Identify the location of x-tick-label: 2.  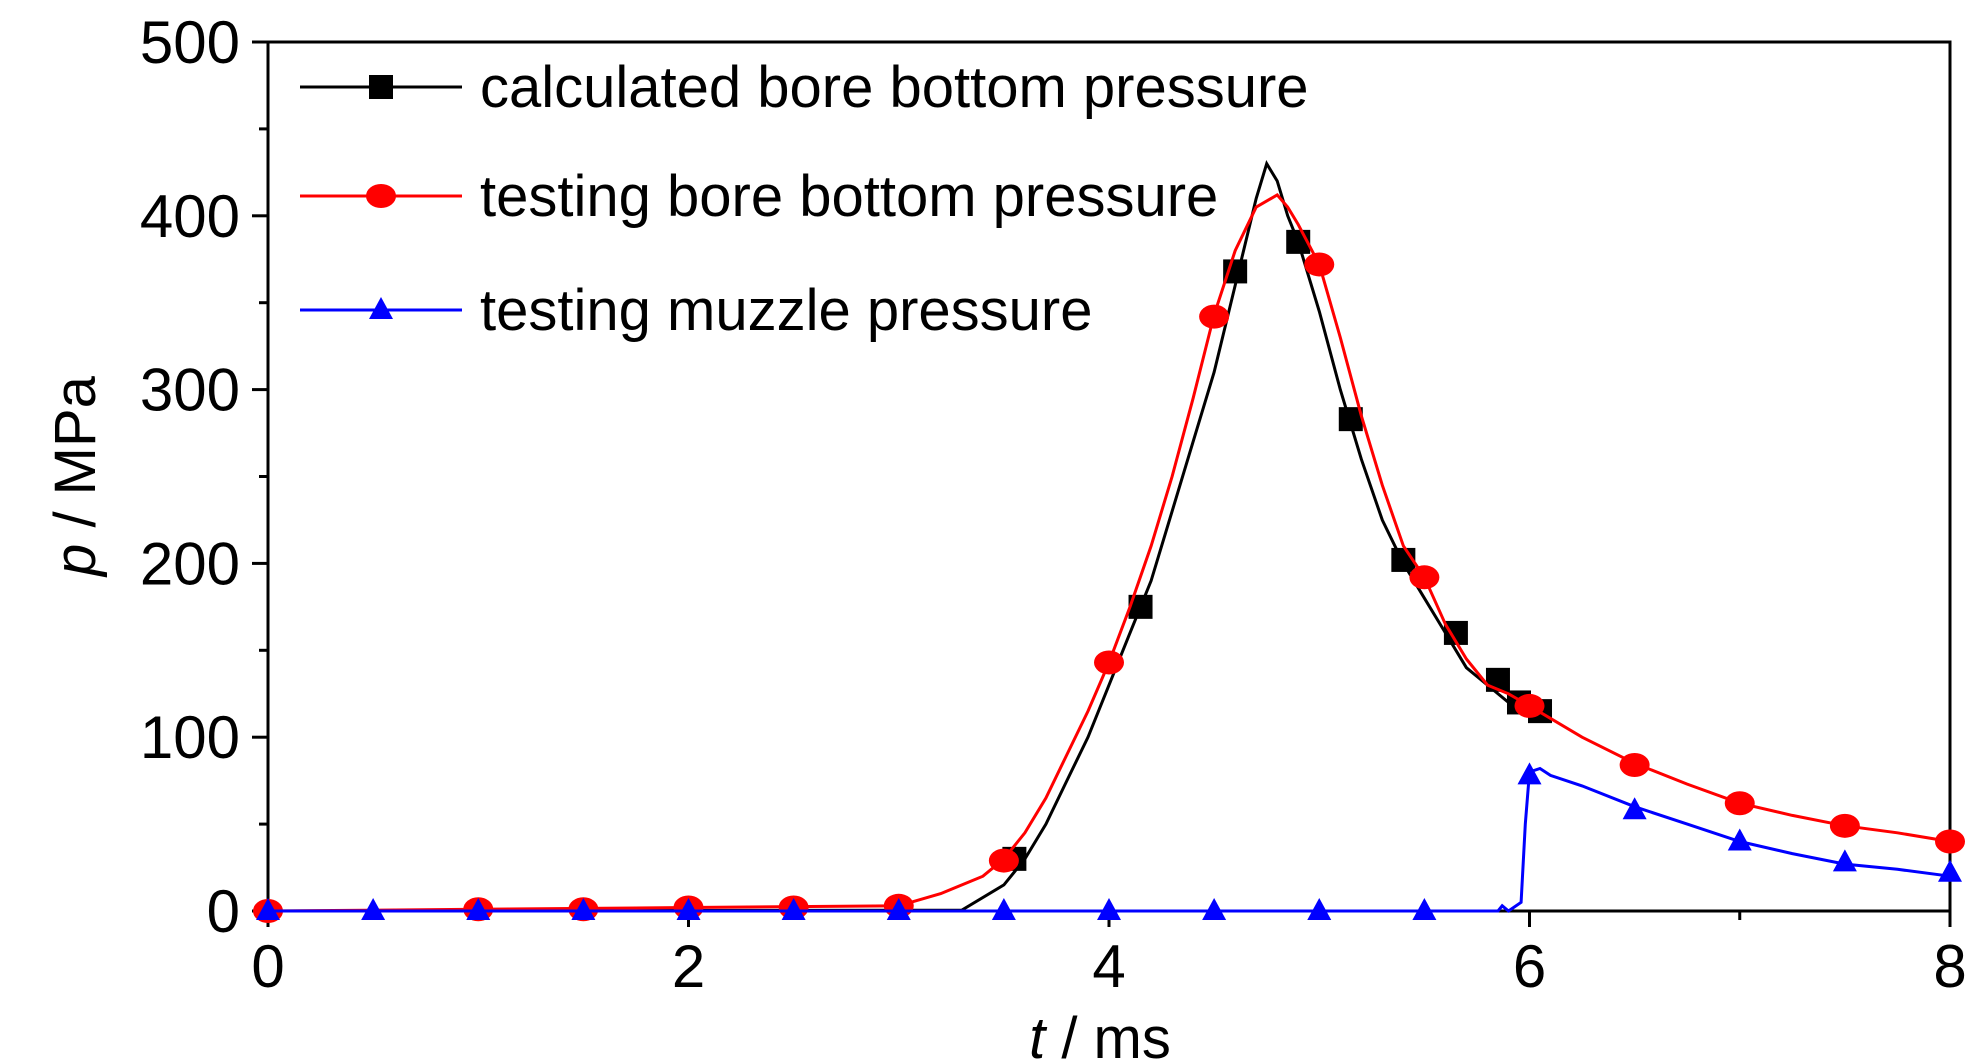
(688, 966).